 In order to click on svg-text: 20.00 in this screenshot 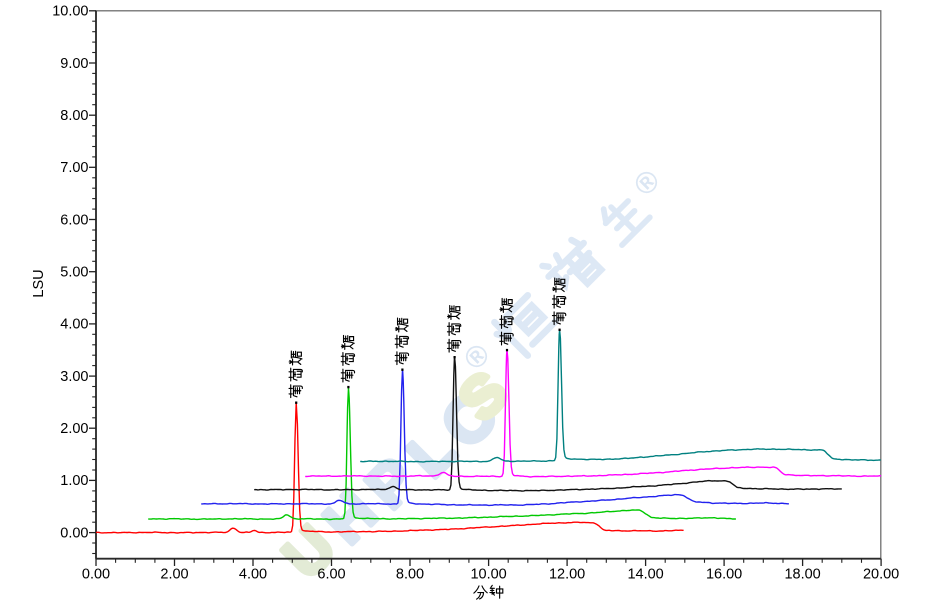, I will do `click(881, 575)`.